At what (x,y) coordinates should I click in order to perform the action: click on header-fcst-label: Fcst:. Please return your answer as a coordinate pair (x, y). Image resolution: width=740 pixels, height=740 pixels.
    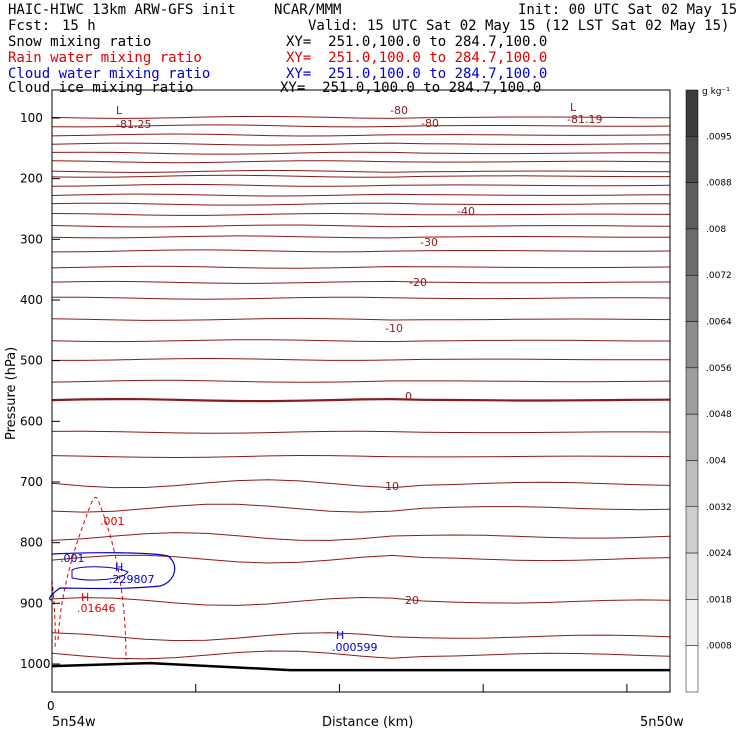
    Looking at the image, I should click on (29, 26).